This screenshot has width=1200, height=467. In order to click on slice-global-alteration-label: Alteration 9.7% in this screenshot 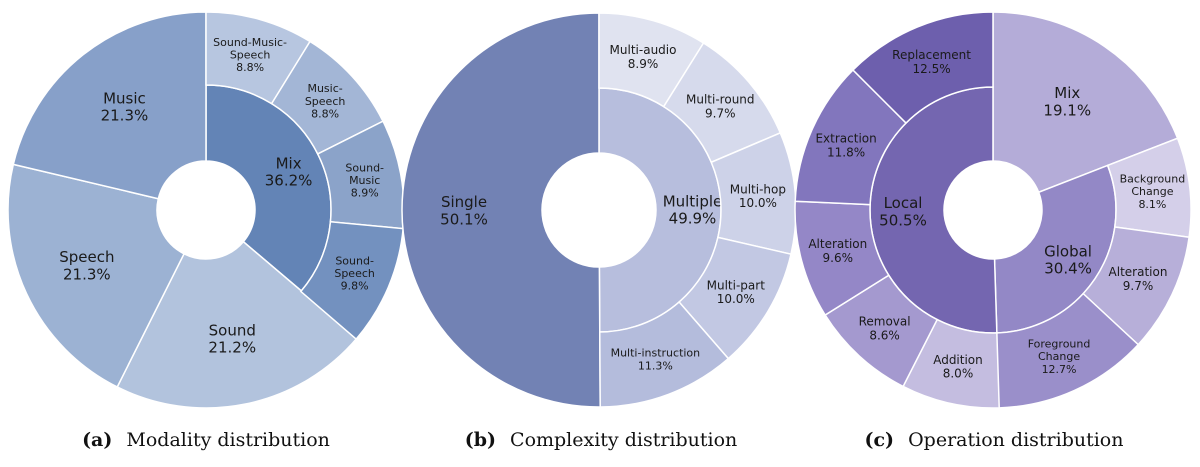, I will do `click(1138, 279)`.